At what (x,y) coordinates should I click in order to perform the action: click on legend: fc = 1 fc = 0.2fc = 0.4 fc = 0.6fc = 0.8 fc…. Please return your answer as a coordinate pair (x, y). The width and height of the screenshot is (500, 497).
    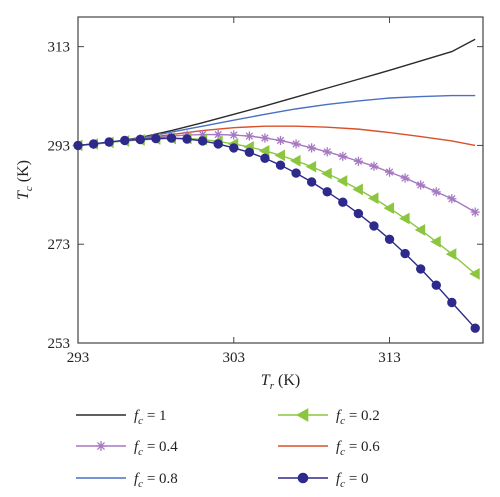
    Looking at the image, I should click on (228, 449).